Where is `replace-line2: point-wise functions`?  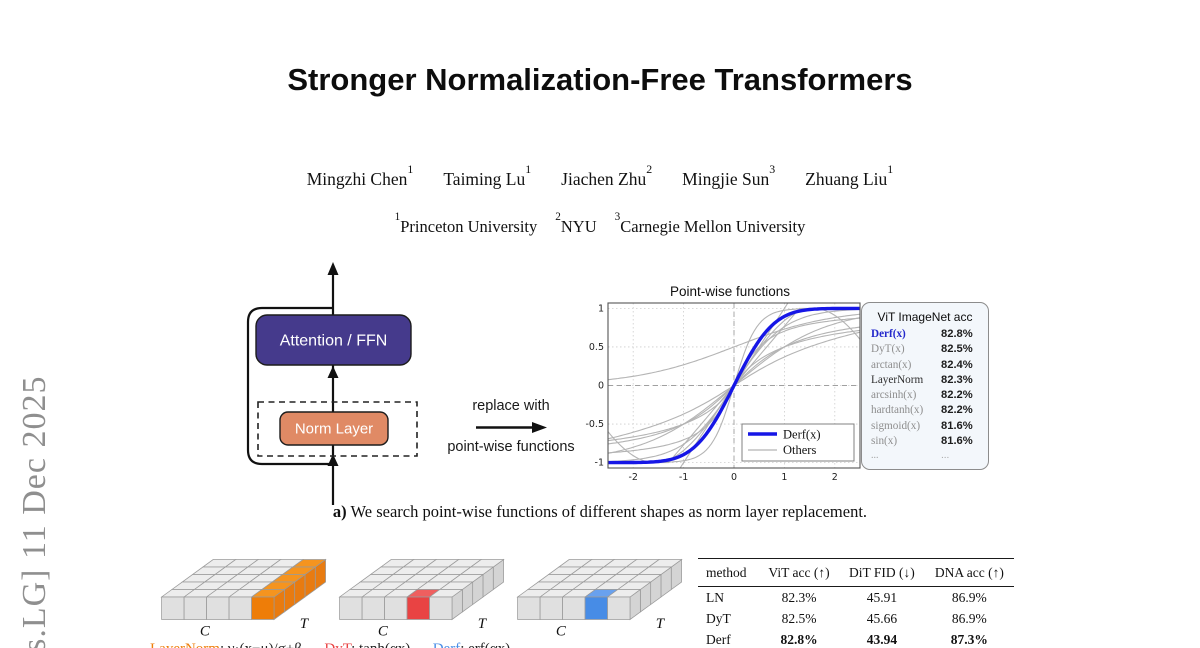 replace-line2: point-wise functions is located at coordinates (511, 447).